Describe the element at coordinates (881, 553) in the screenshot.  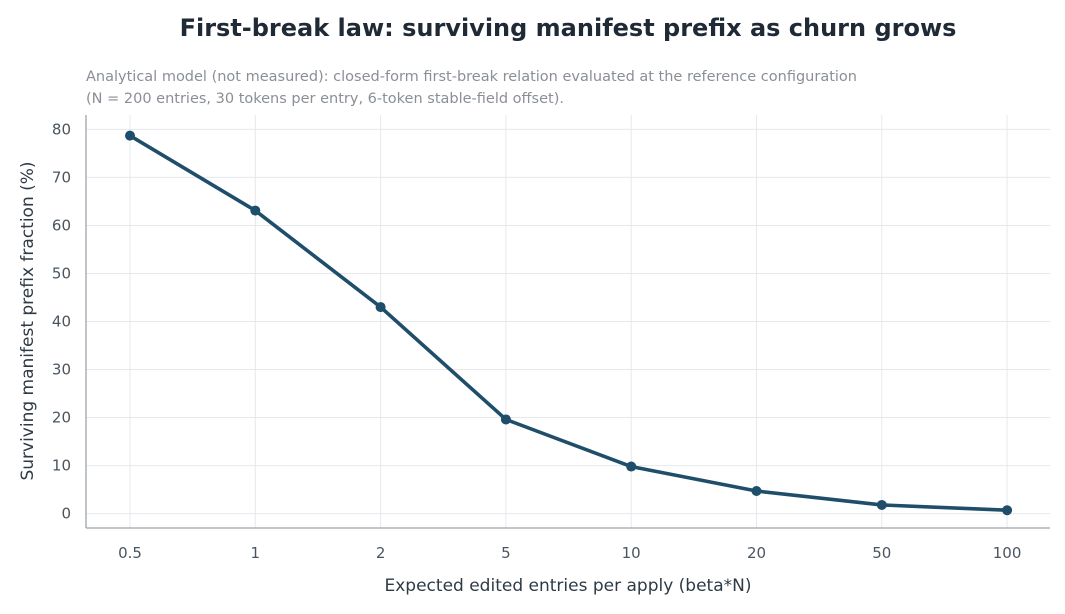
I see `x-tick-label: 50` at that location.